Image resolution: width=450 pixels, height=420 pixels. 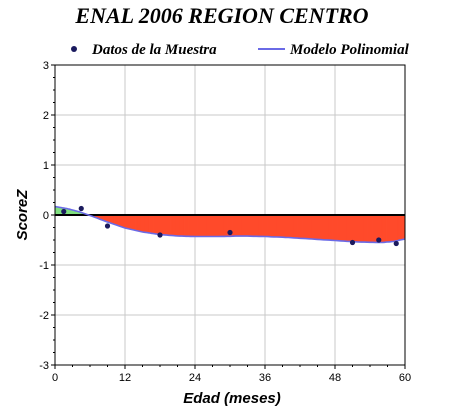 I want to click on x-tick-label: 48, so click(x=335, y=378).